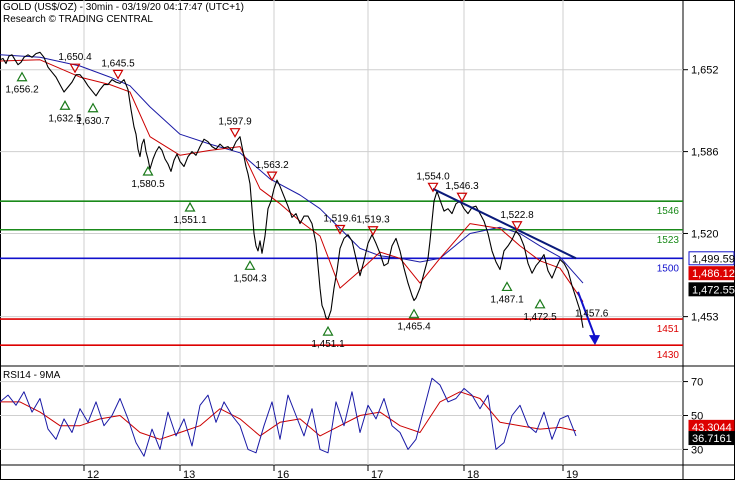  I want to click on price-value-tag-label: 1,499.59, so click(713, 259).